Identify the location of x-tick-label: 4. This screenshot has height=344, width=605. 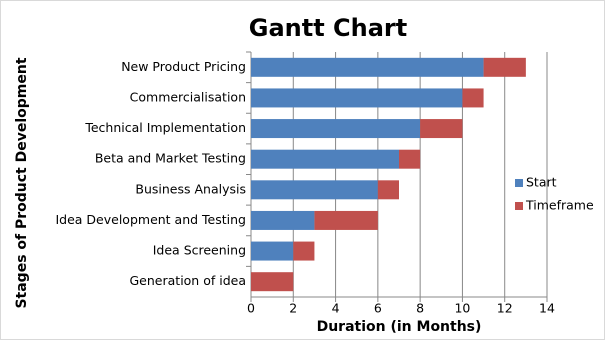
(336, 308).